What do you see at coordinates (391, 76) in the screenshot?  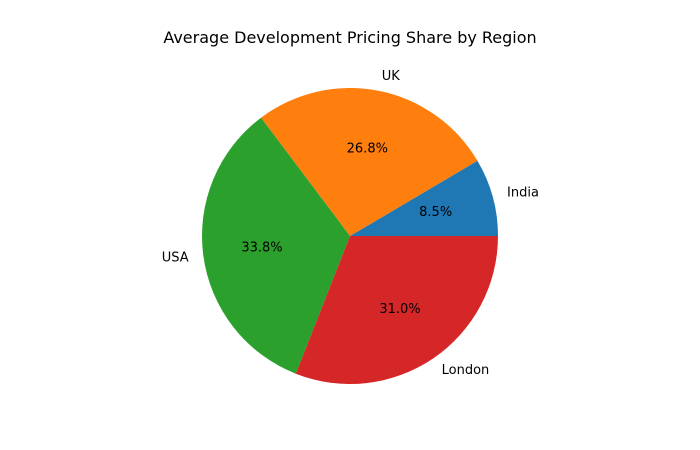 I see `category-label-uk: UK` at bounding box center [391, 76].